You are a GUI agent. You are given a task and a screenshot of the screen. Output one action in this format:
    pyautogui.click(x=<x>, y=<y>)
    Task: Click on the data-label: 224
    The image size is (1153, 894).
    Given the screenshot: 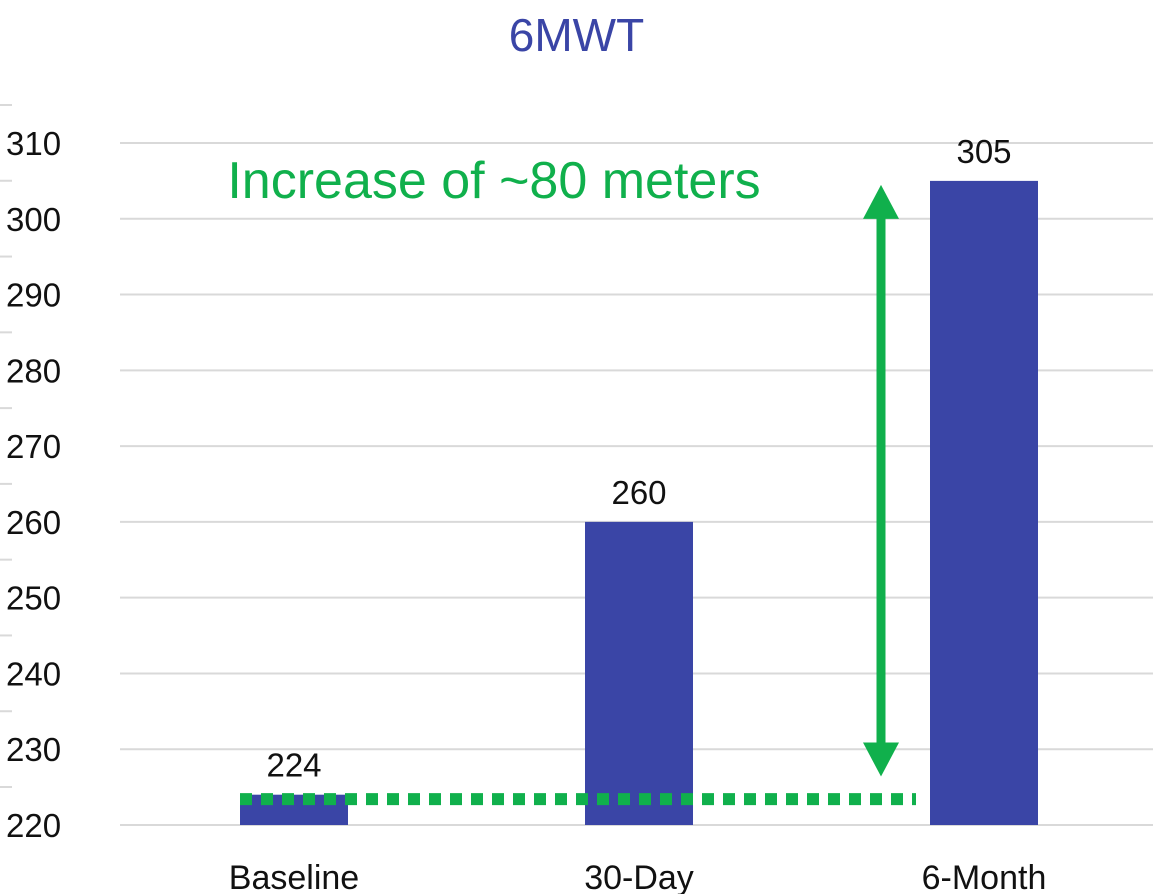 What is the action you would take?
    pyautogui.click(x=293, y=765)
    